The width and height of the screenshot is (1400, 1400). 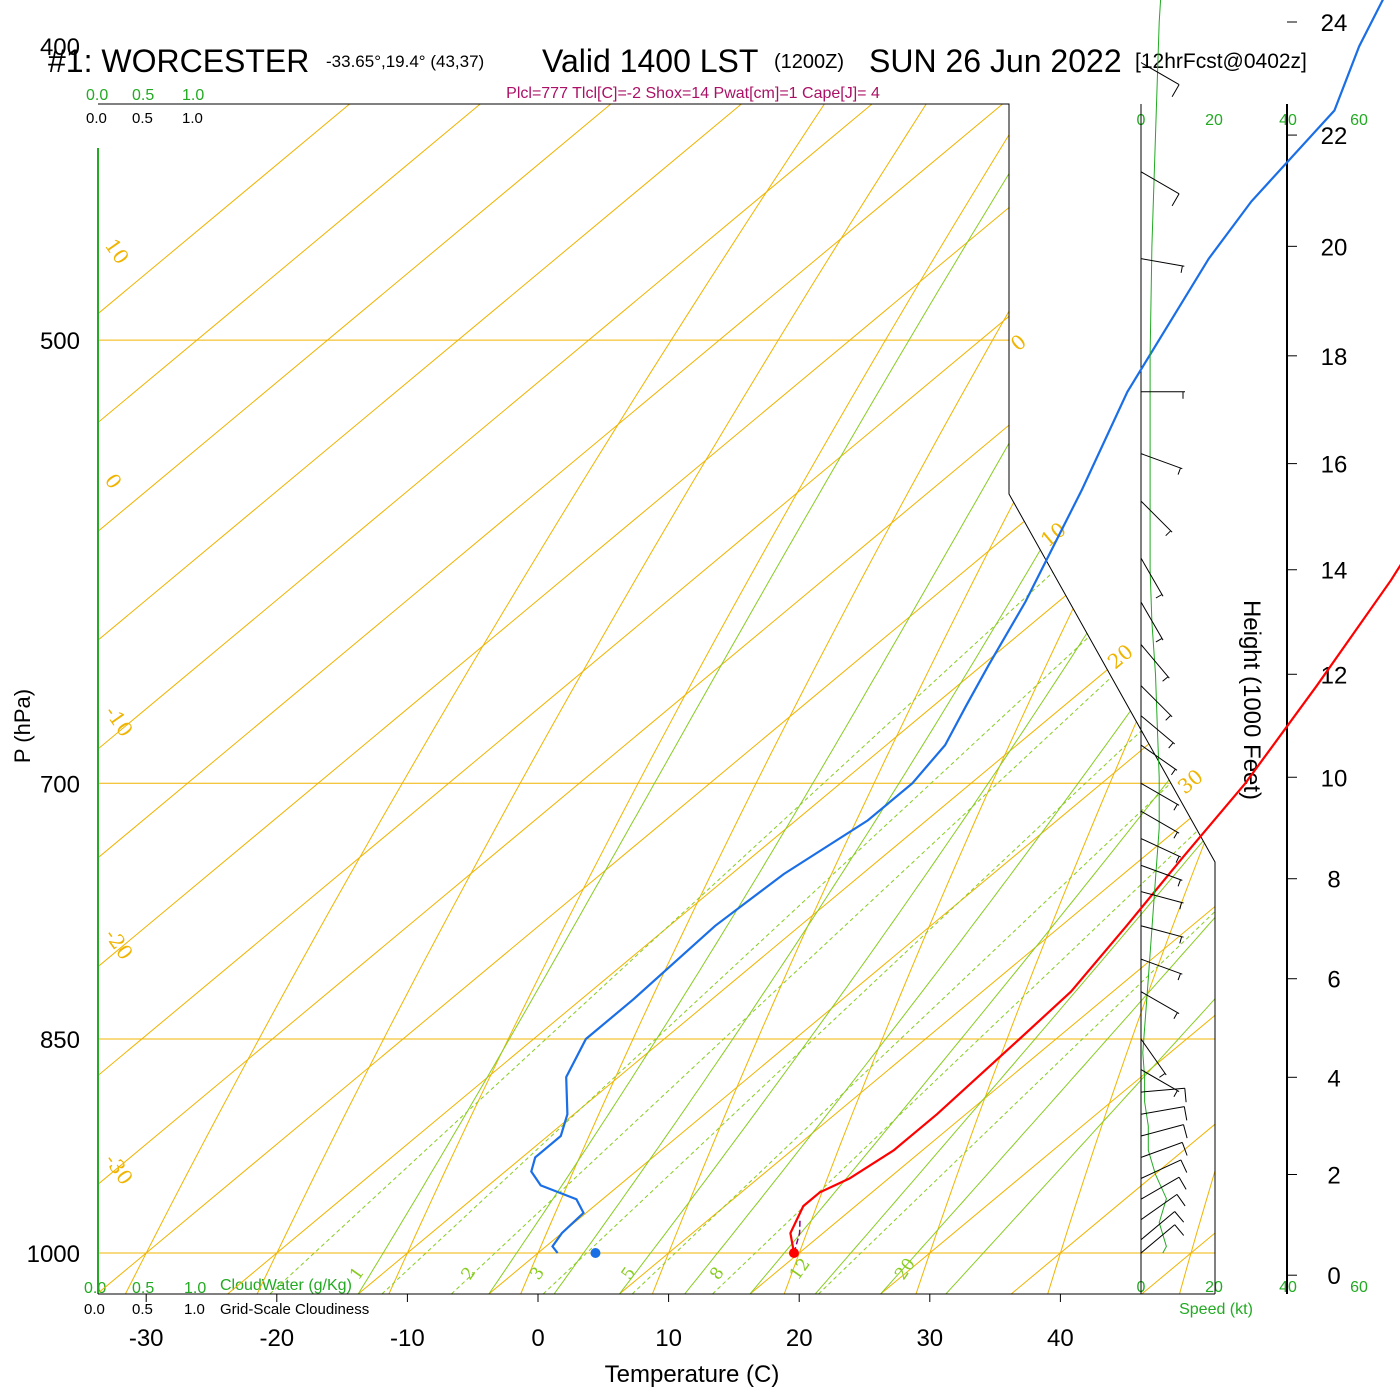 I want to click on top-black-tick-2: 1.0, so click(x=192, y=118).